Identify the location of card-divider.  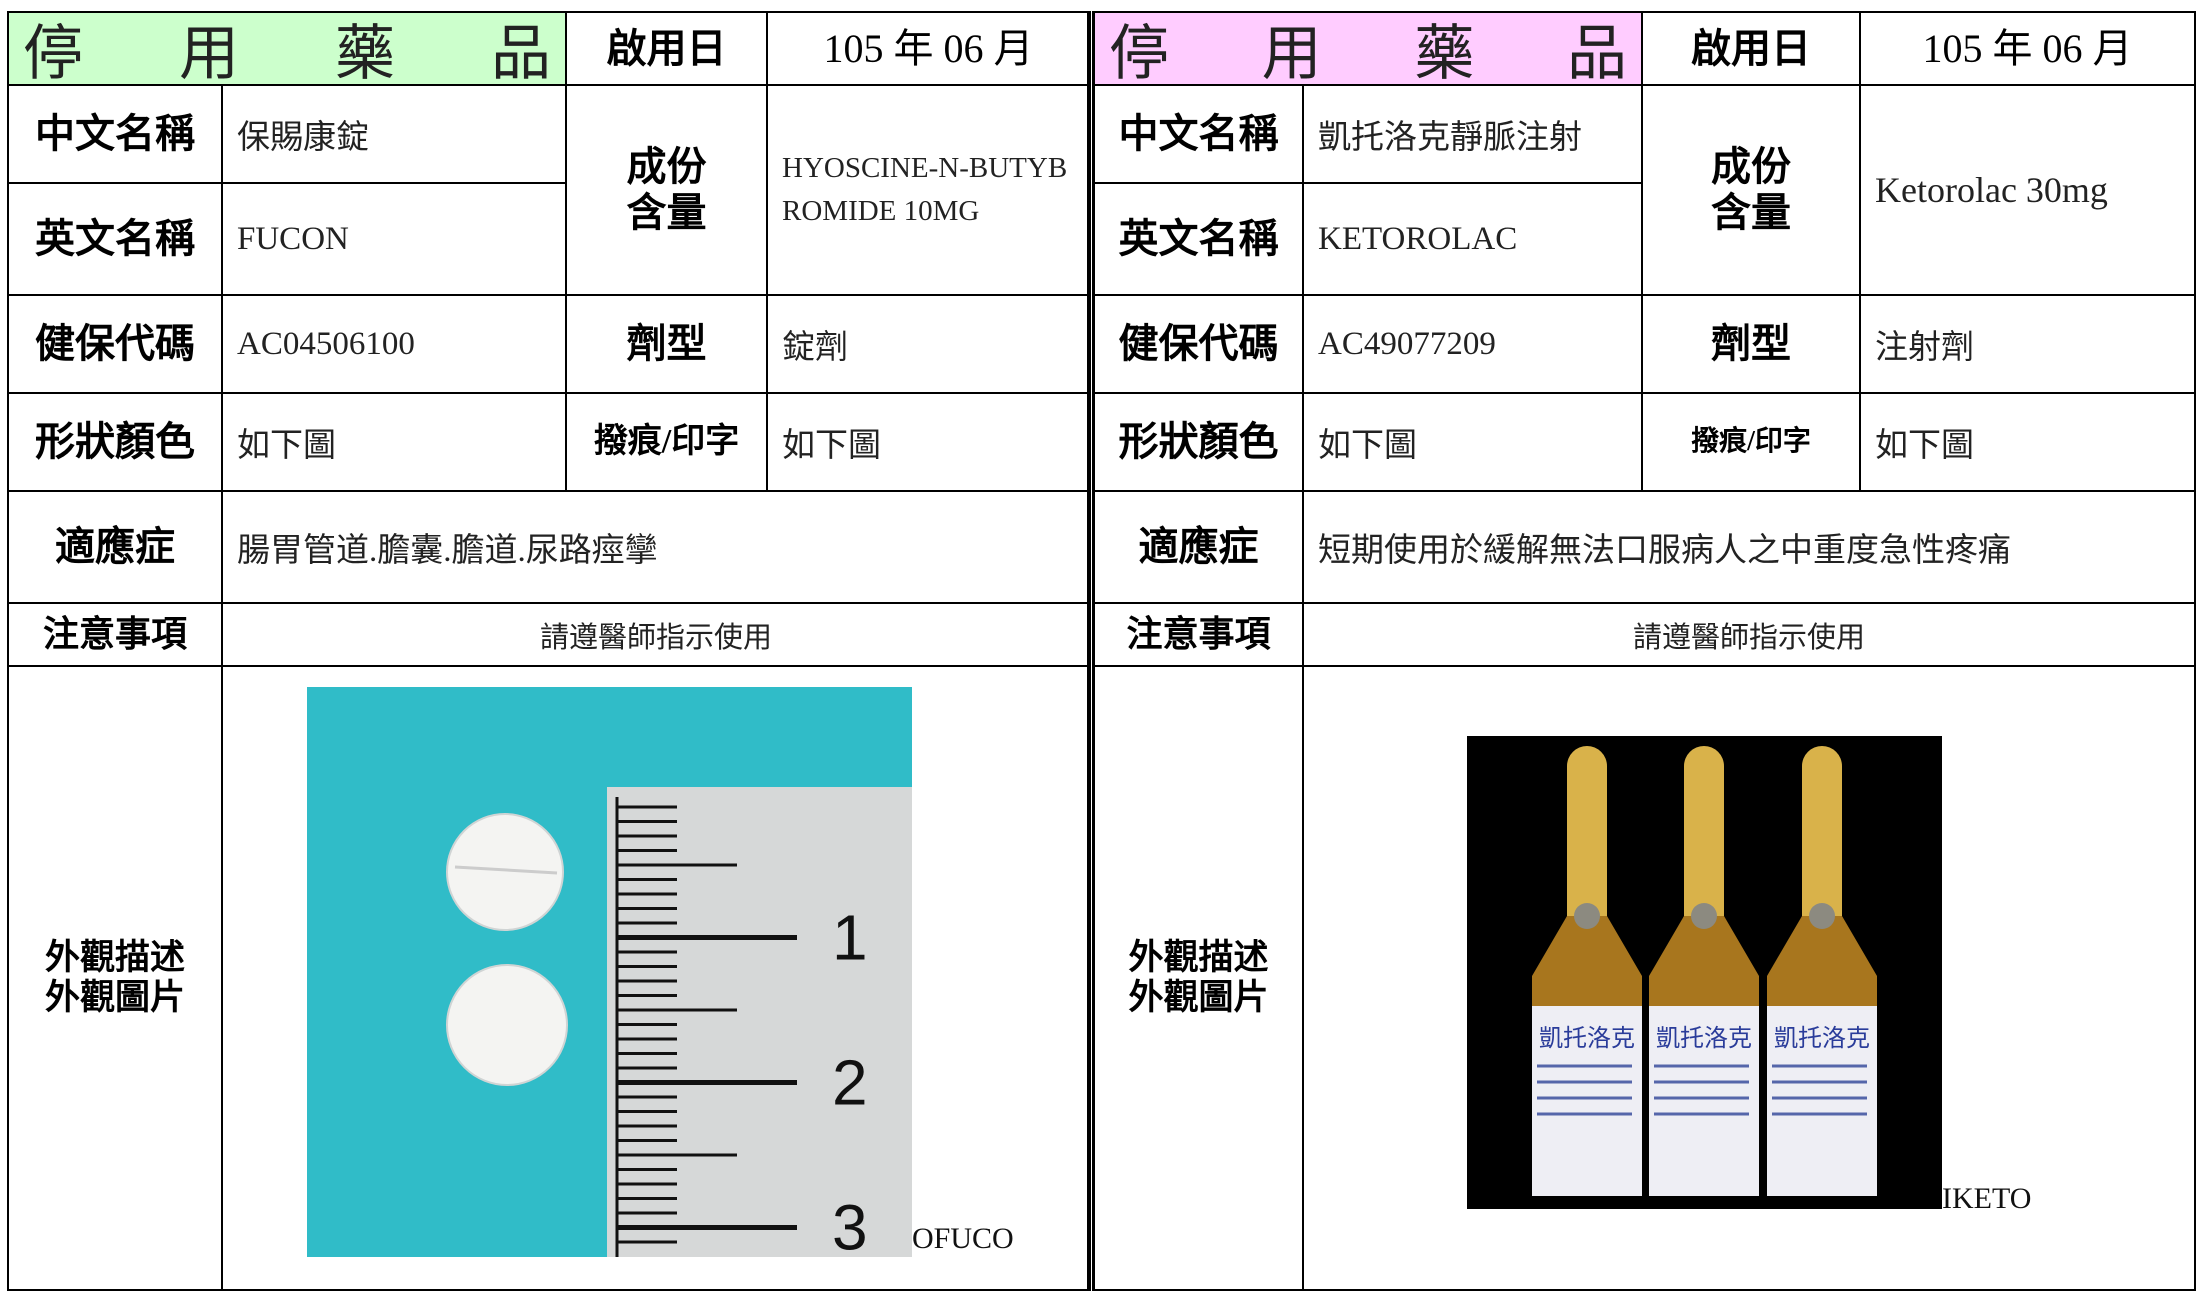
(1091, 651).